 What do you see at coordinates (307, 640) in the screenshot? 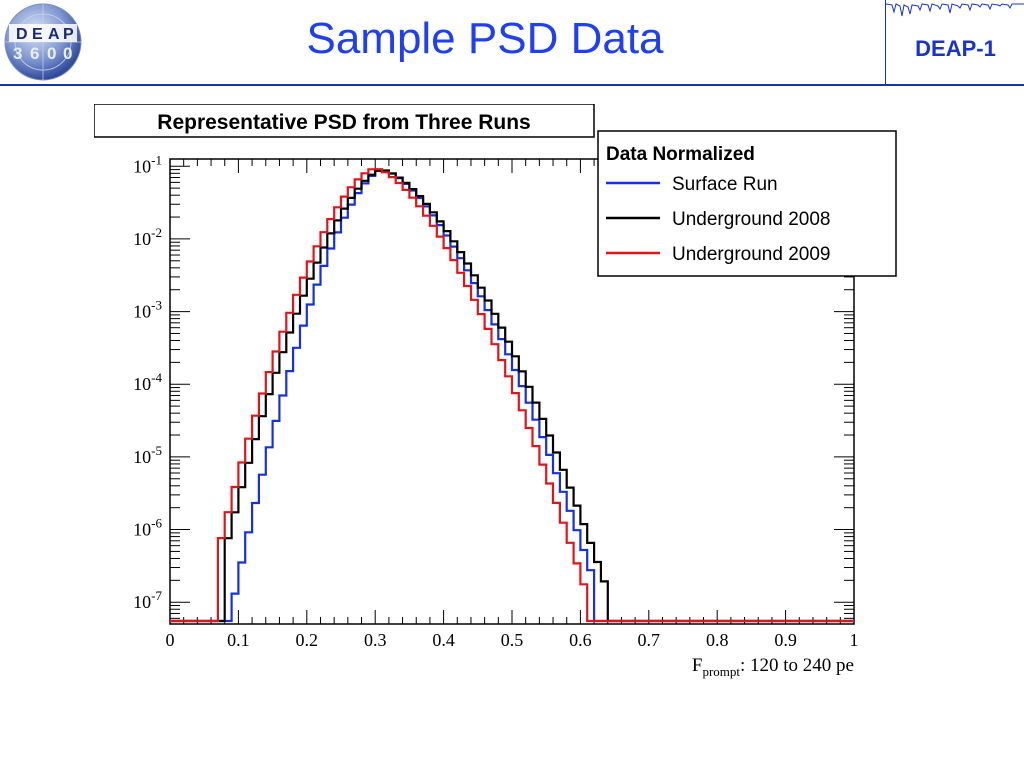
I see `x-tick-label: 0.2` at bounding box center [307, 640].